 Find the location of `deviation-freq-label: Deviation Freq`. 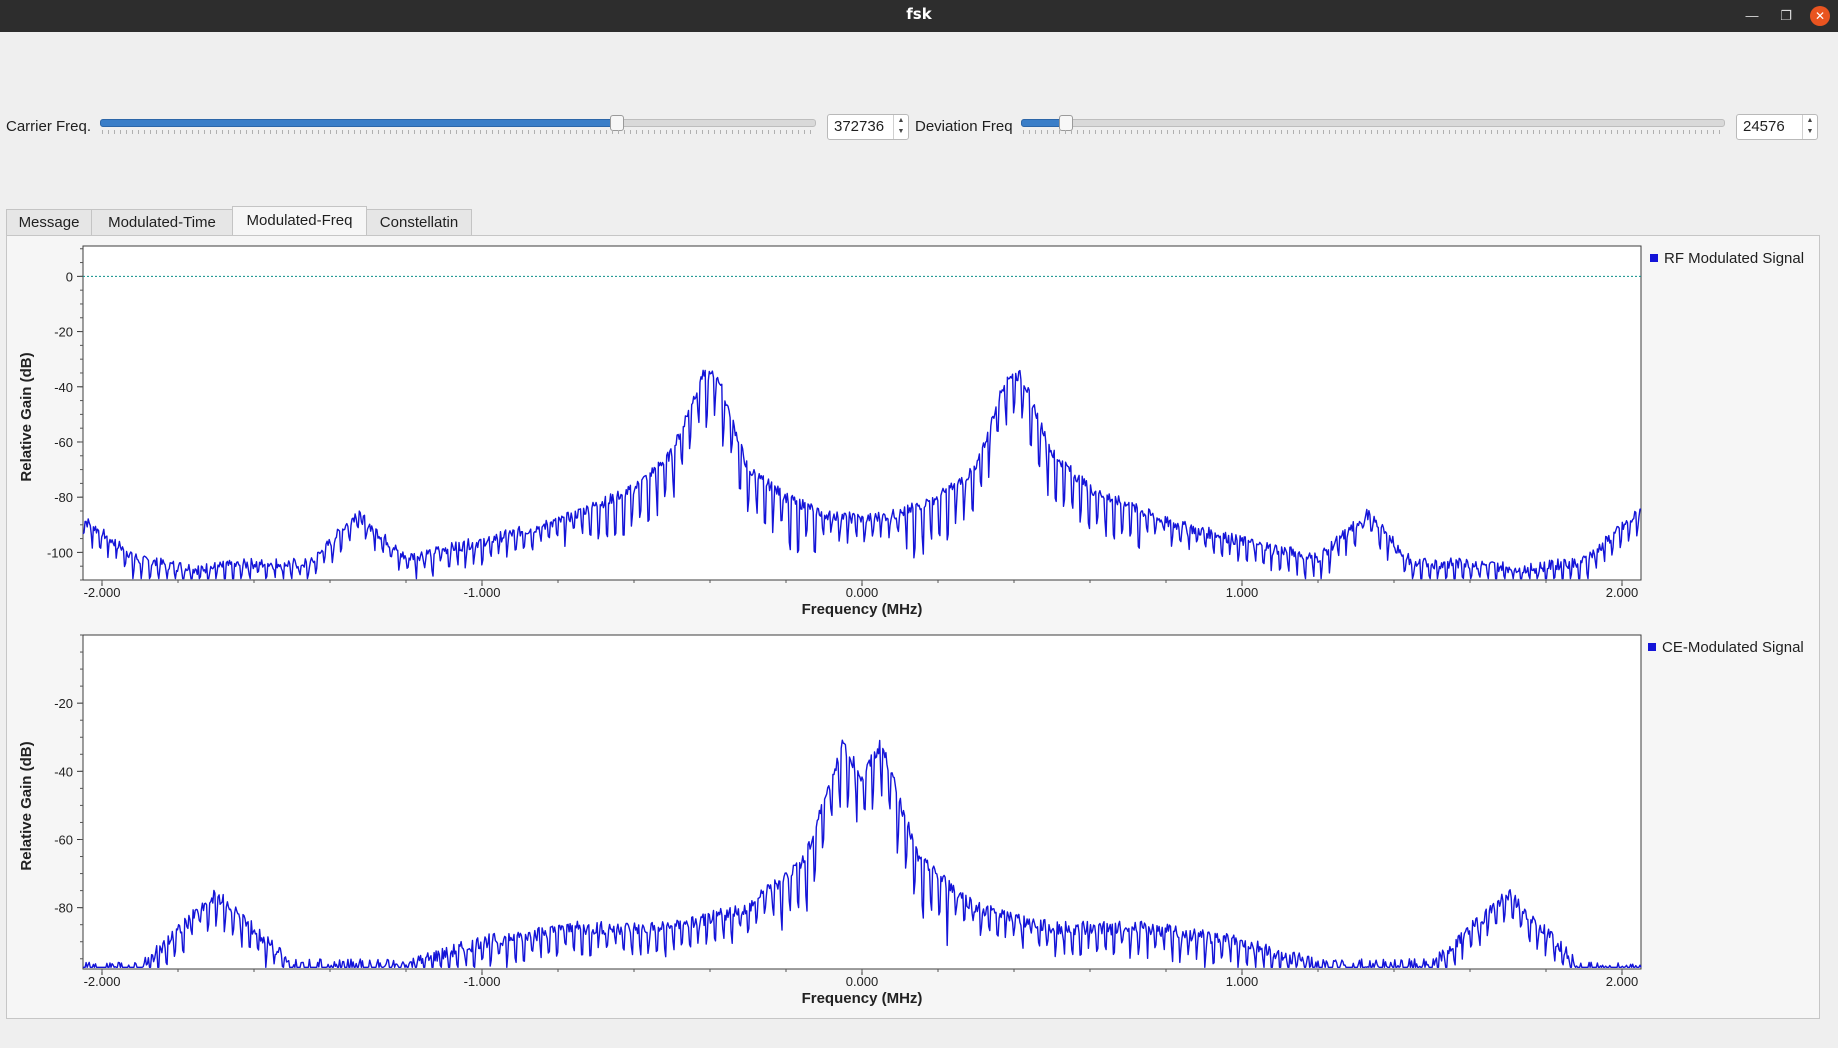

deviation-freq-label: Deviation Freq is located at coordinates (964, 126).